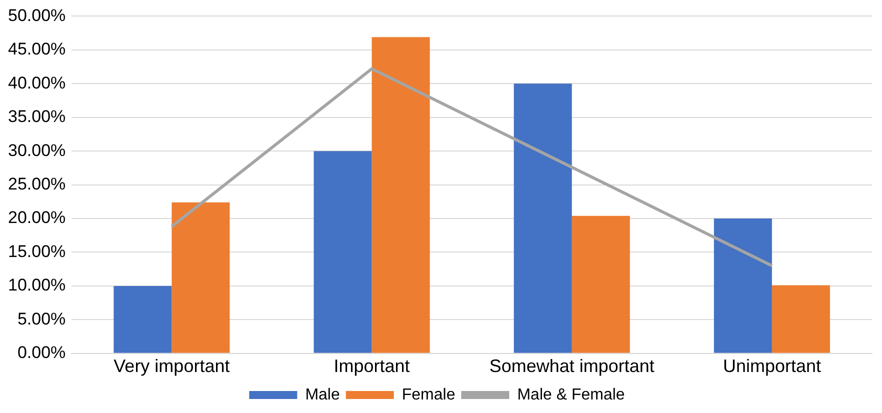 This screenshot has height=413, width=882. I want to click on y-tick-label: 40.00%, so click(37, 82).